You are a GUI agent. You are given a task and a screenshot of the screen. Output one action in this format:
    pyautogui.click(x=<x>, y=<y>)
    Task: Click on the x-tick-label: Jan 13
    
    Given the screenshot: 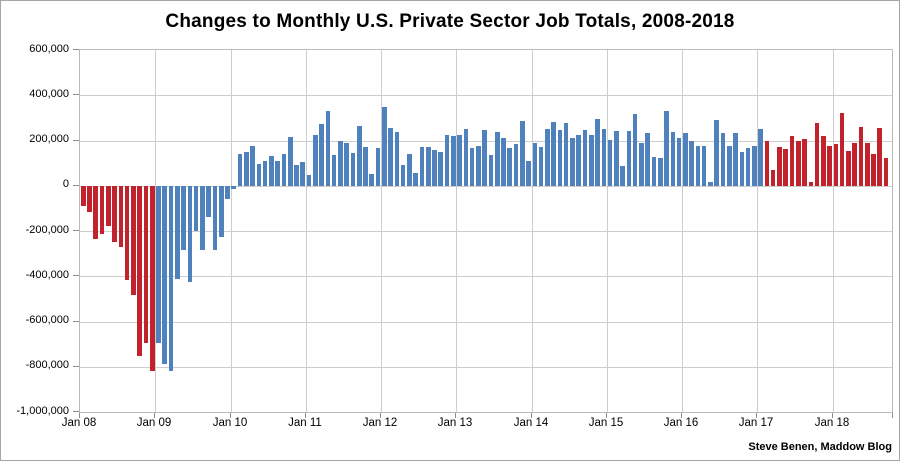 What is the action you would take?
    pyautogui.click(x=455, y=423)
    